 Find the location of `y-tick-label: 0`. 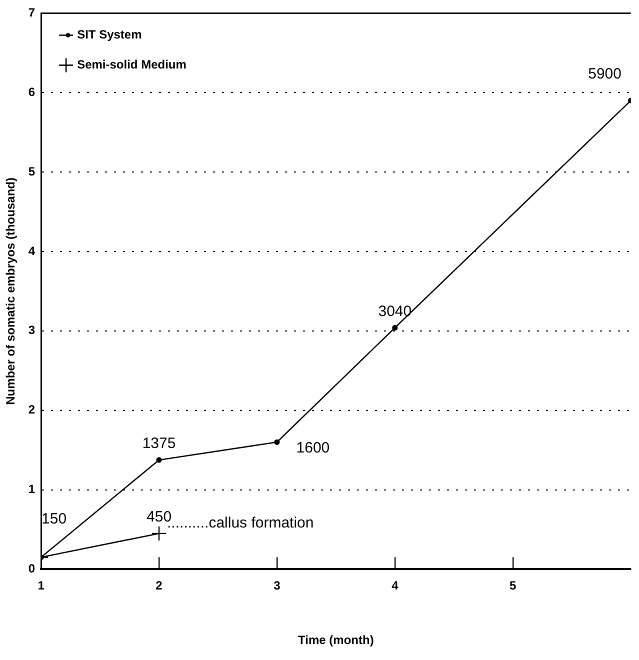

y-tick-label: 0 is located at coordinates (32, 569).